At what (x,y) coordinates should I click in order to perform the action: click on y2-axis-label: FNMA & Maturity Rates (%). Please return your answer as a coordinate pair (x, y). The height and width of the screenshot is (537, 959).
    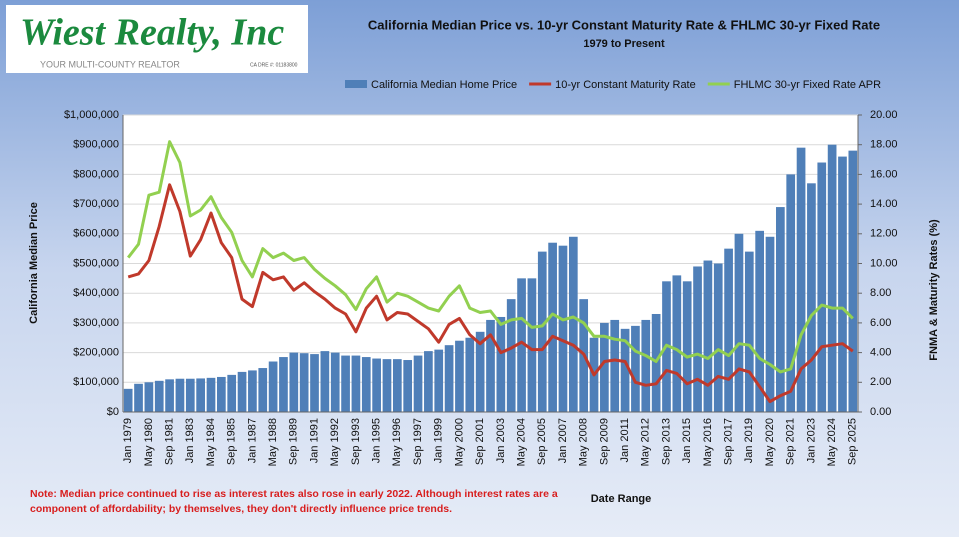
    Looking at the image, I should click on (934, 290).